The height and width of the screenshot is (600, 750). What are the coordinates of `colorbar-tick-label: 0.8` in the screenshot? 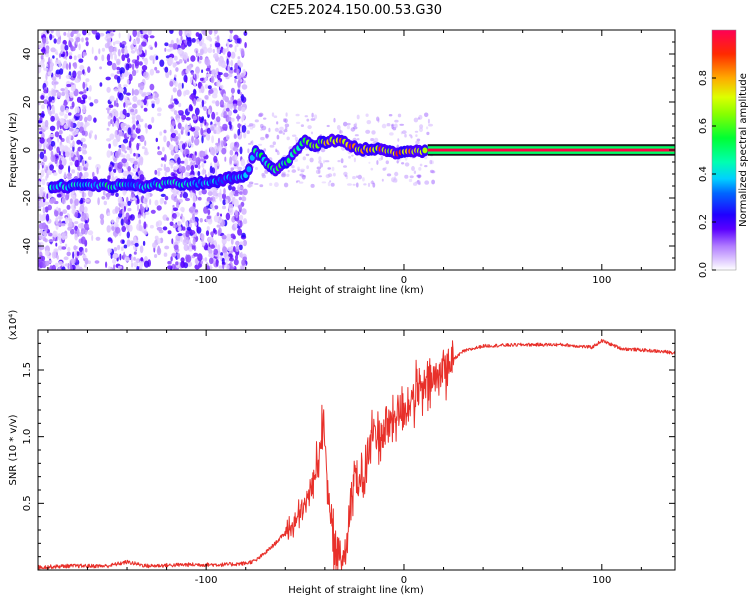 It's located at (703, 78).